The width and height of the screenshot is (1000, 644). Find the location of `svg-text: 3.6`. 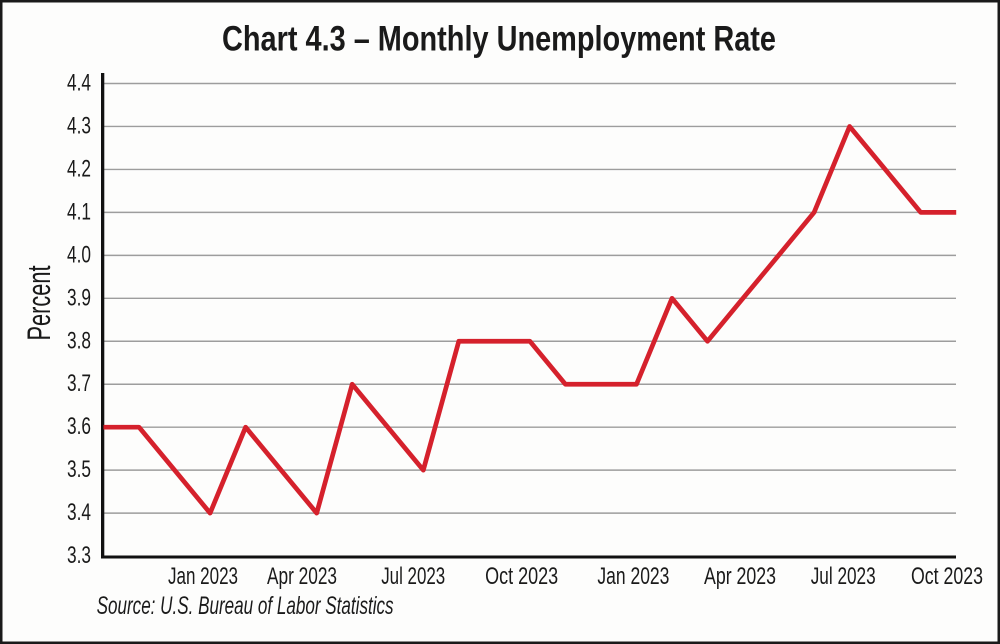

svg-text: 3.6 is located at coordinates (79, 426).